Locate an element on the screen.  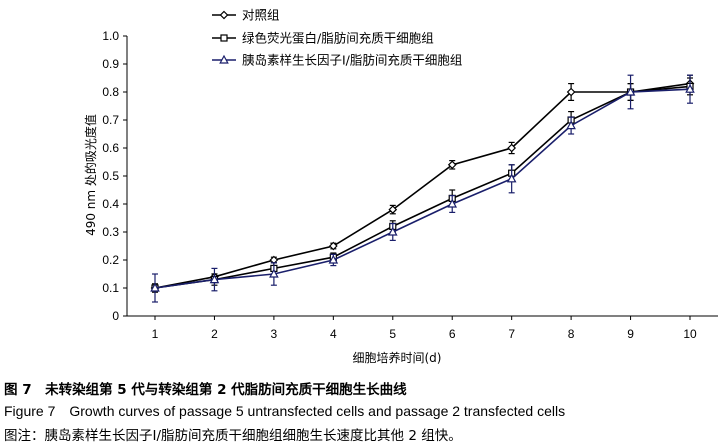
figure-caption-chinese: 图 7 未转染组第 5 代与转染组第 2 代脂肪间充质干细胞生长曲线 is located at coordinates (205, 390).